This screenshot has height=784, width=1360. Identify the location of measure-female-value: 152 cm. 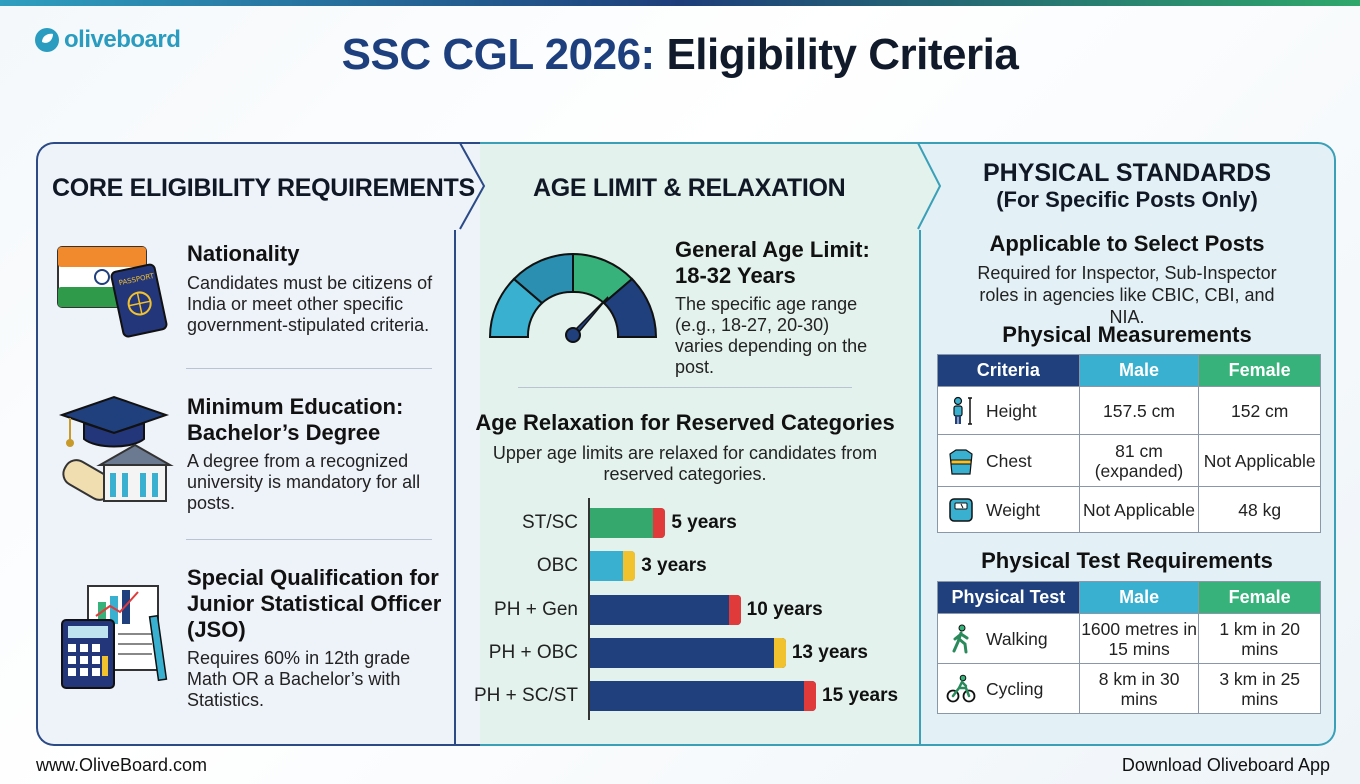
(1259, 410).